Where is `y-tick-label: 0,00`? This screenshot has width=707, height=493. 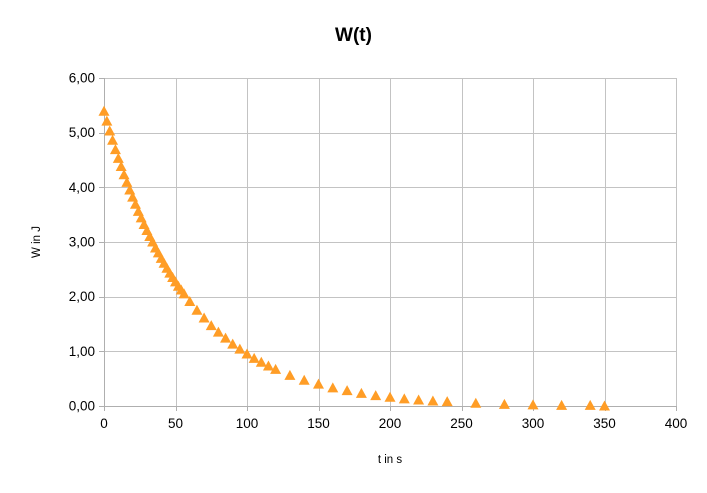
y-tick-label: 0,00 is located at coordinates (82, 406).